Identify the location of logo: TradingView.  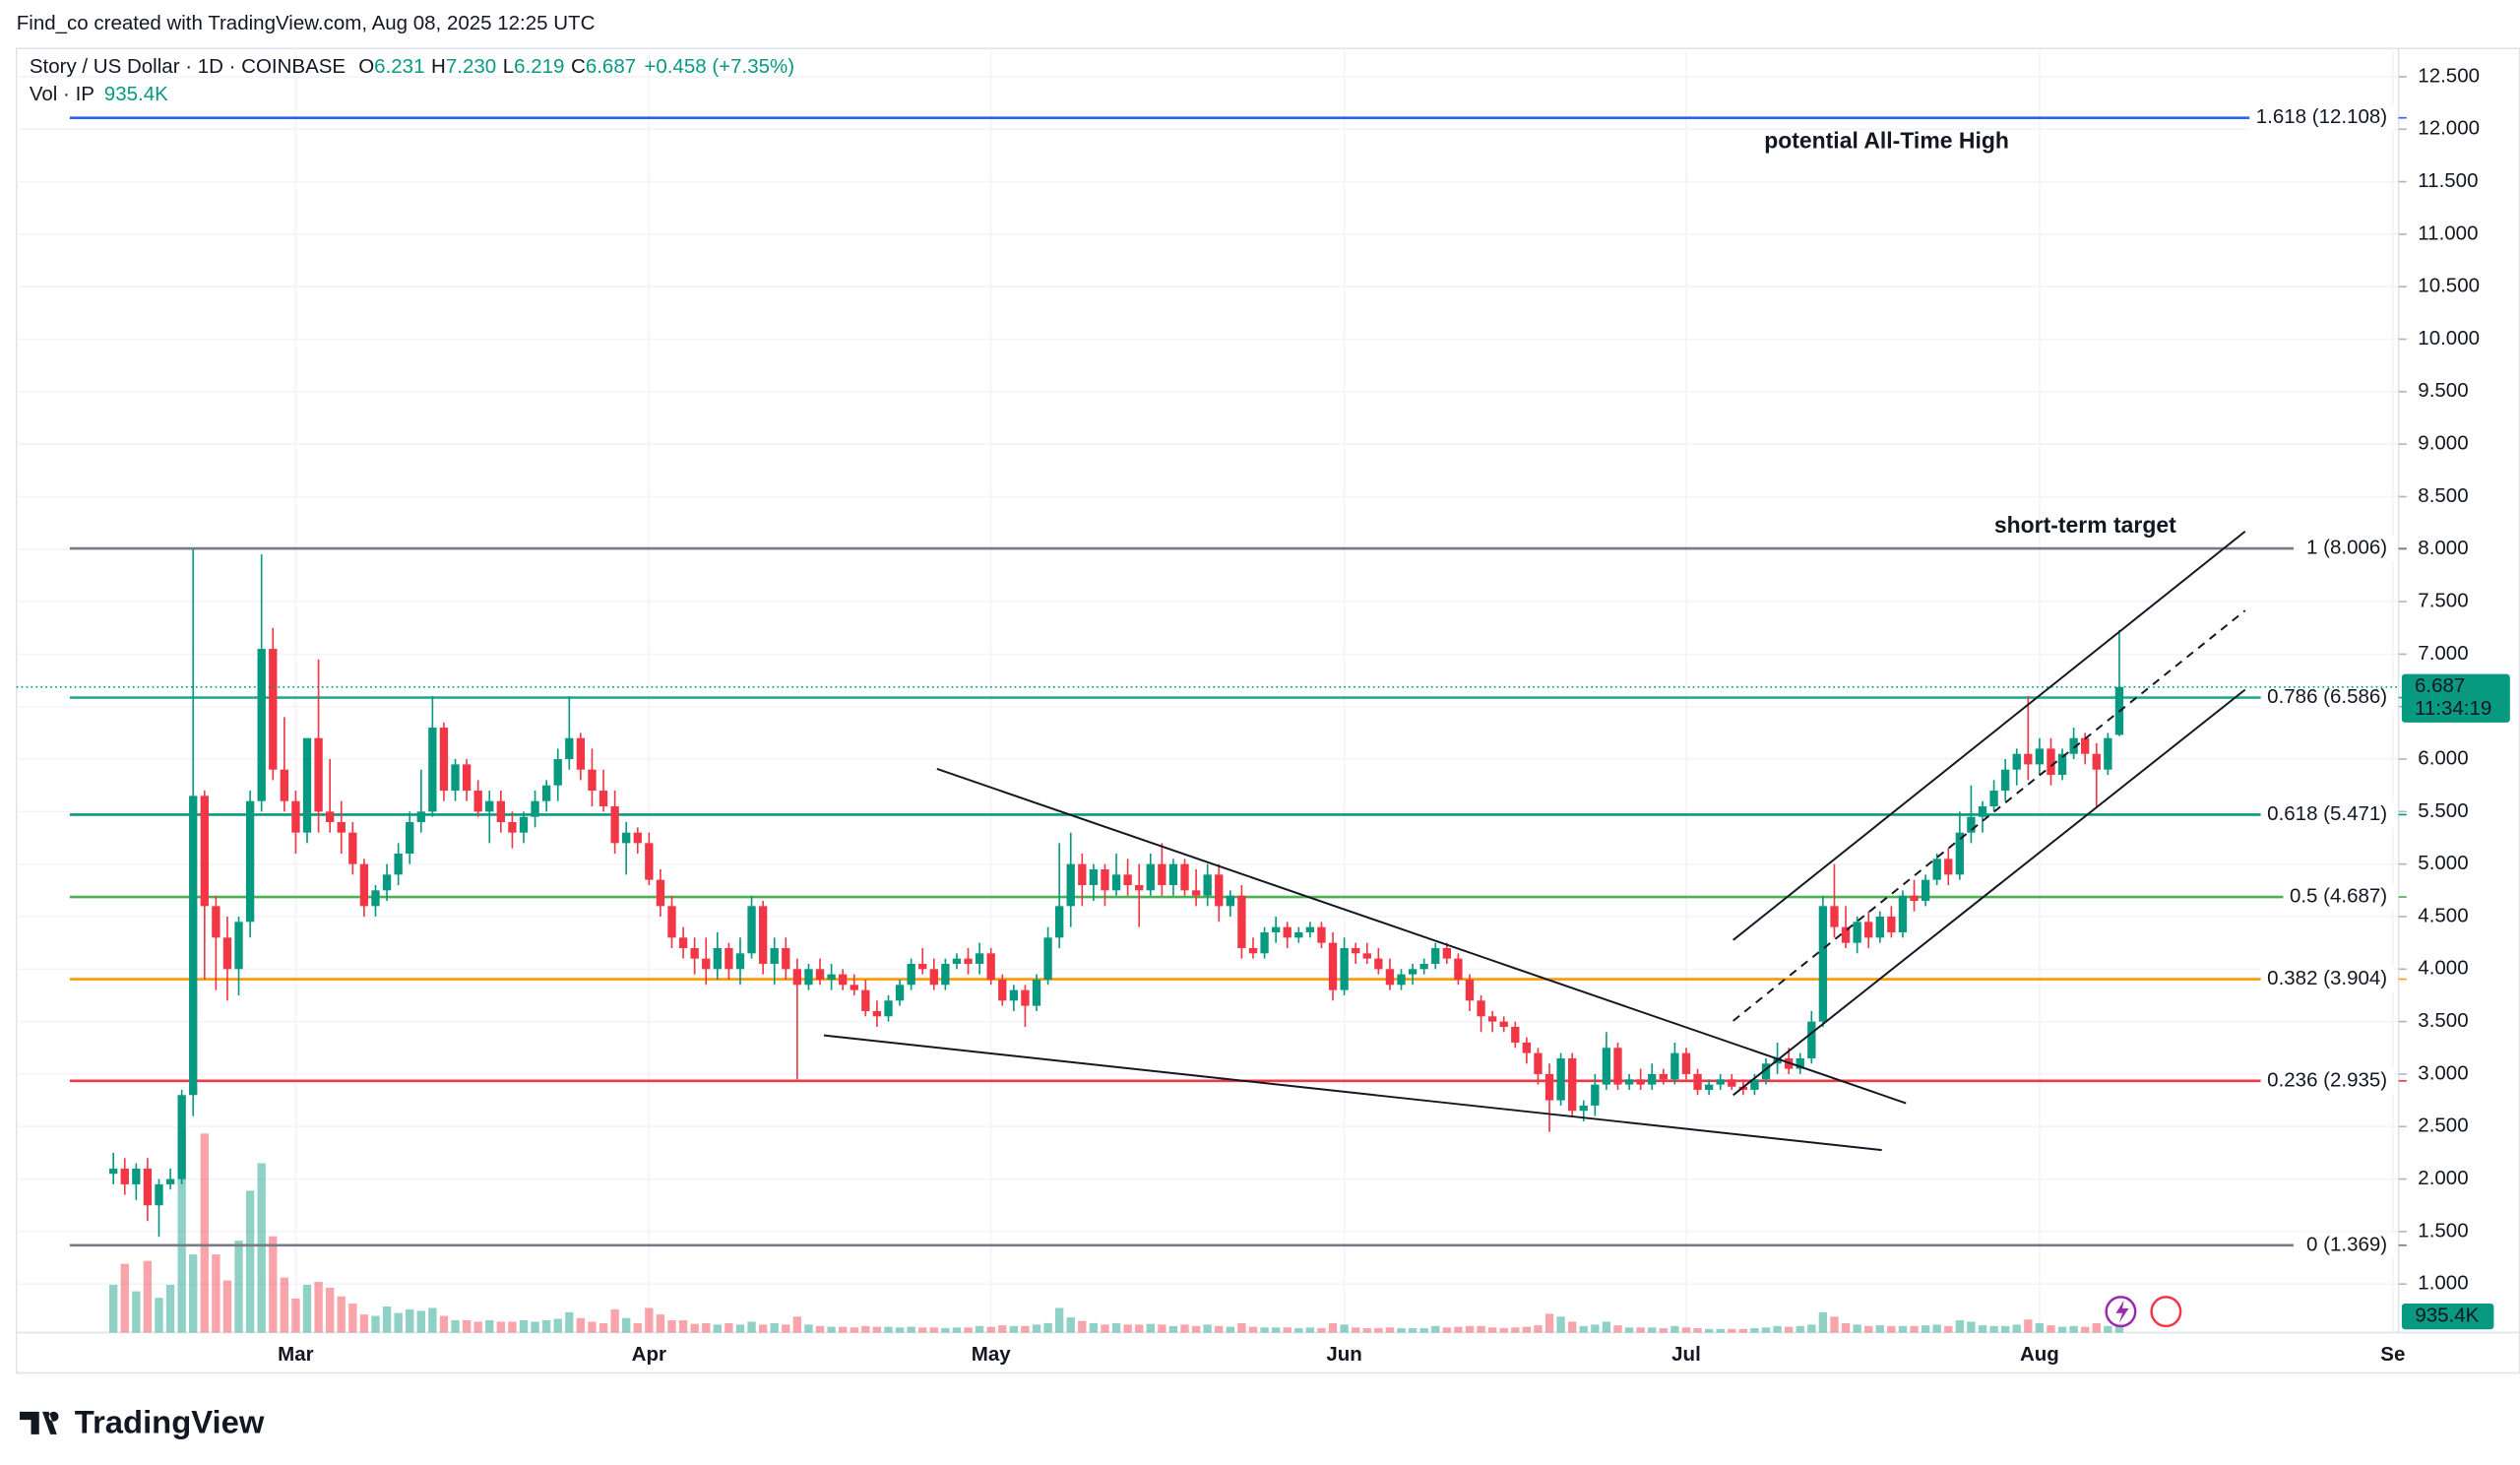
(142, 1422).